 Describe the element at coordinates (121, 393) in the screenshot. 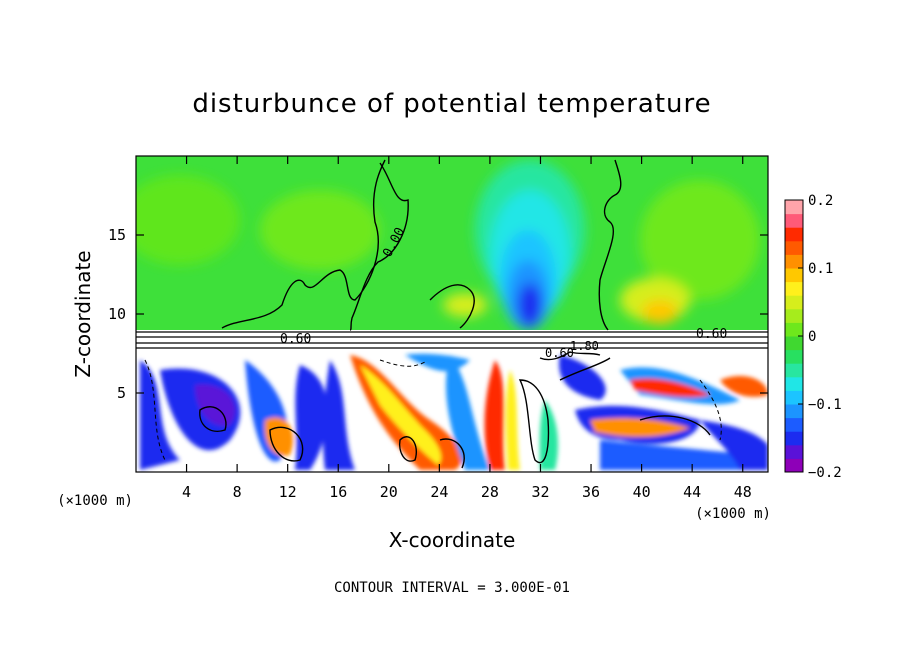

I see `y-tick-label: 5` at that location.